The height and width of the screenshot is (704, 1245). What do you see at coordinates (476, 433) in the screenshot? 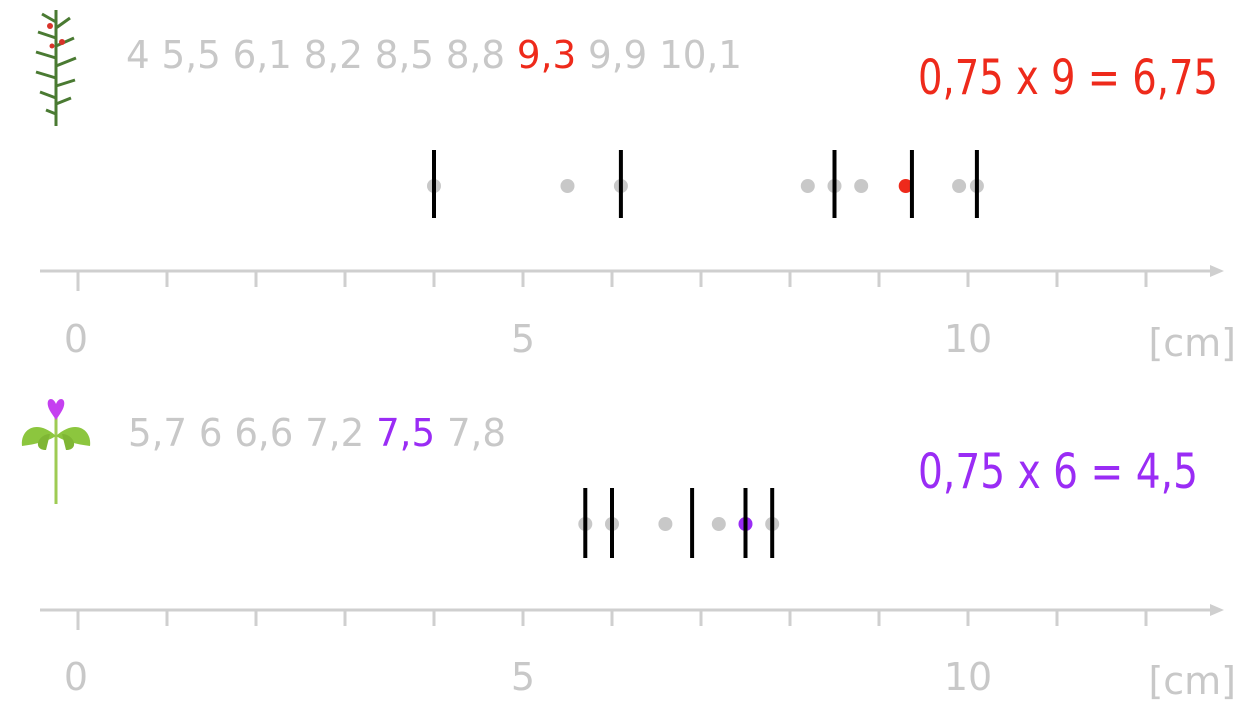
I see `value-item: 7,8` at bounding box center [476, 433].